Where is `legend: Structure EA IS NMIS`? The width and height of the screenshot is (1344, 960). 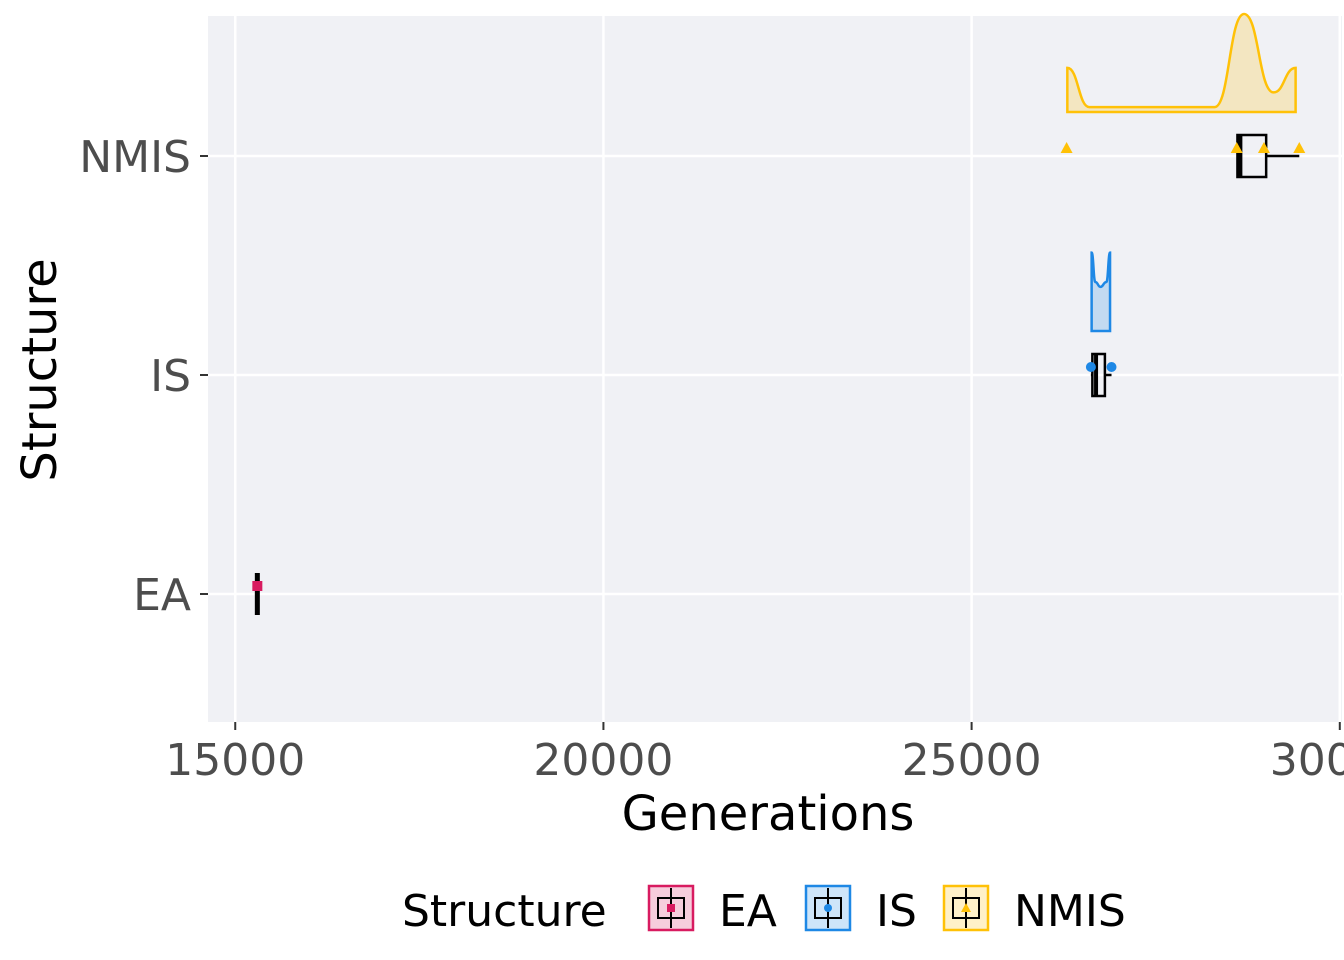
legend: Structure EA IS NMIS is located at coordinates (764, 910).